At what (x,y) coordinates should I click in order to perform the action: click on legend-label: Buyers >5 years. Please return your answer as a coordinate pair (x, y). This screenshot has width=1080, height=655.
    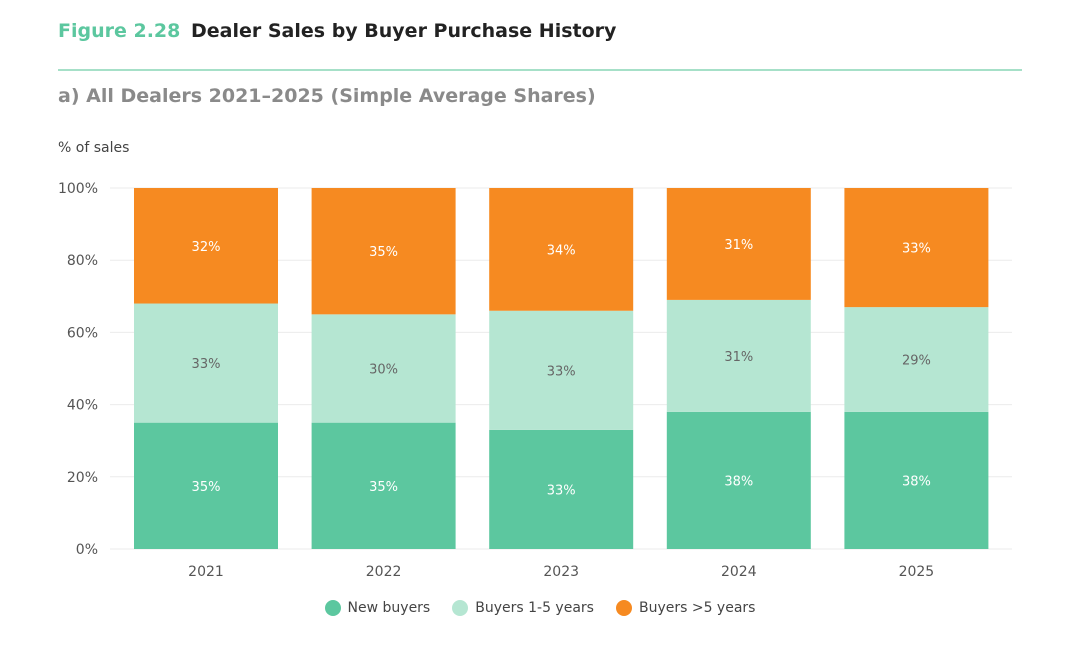
    Looking at the image, I should click on (697, 608).